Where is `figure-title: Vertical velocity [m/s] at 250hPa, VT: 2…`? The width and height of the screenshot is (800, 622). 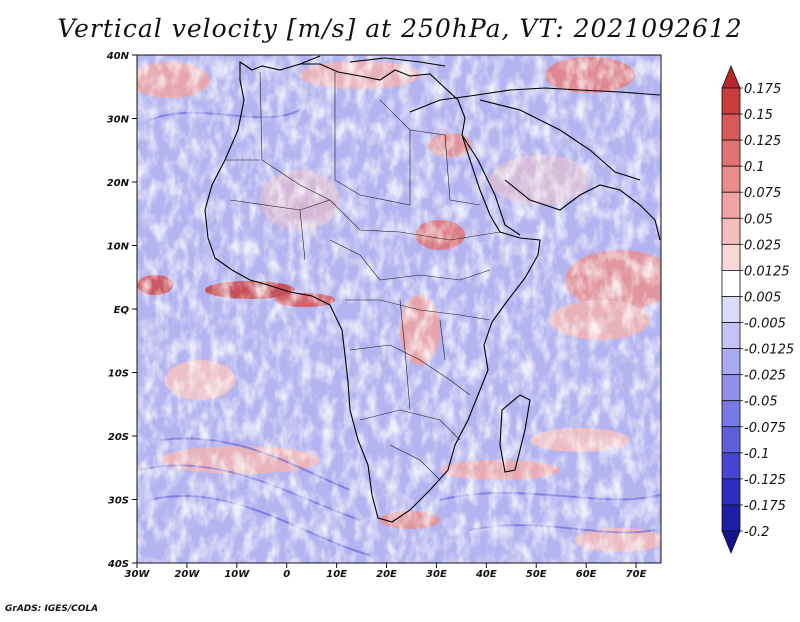
figure-title: Vertical velocity [m/s] at 250hPa, VT: 2… is located at coordinates (400, 28).